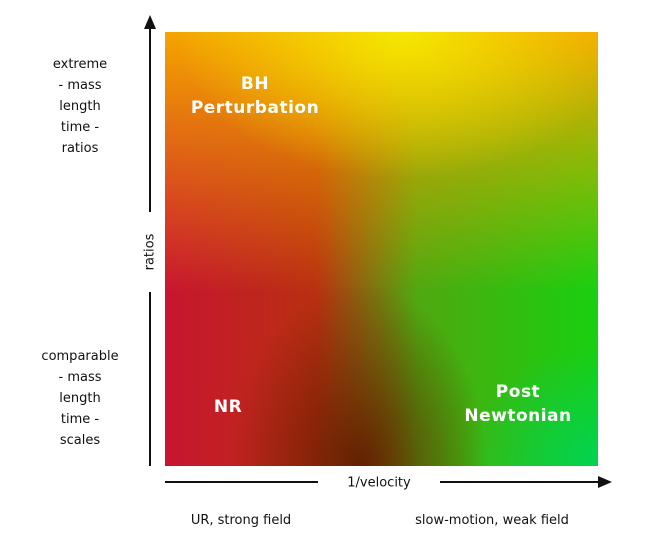 Image resolution: width=654 pixels, height=546 pixels. Describe the element at coordinates (80, 398) in the screenshot. I see `y-bottom-label: length` at that location.